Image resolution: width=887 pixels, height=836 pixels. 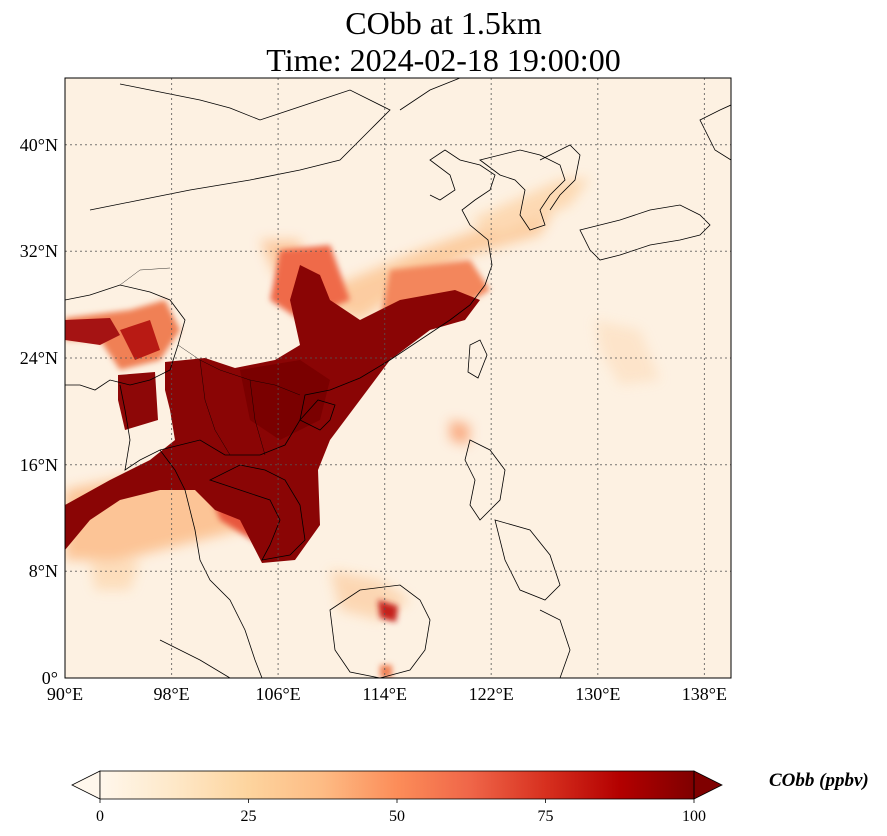 I want to click on colorbar-tick-label: 75, so click(x=546, y=816).